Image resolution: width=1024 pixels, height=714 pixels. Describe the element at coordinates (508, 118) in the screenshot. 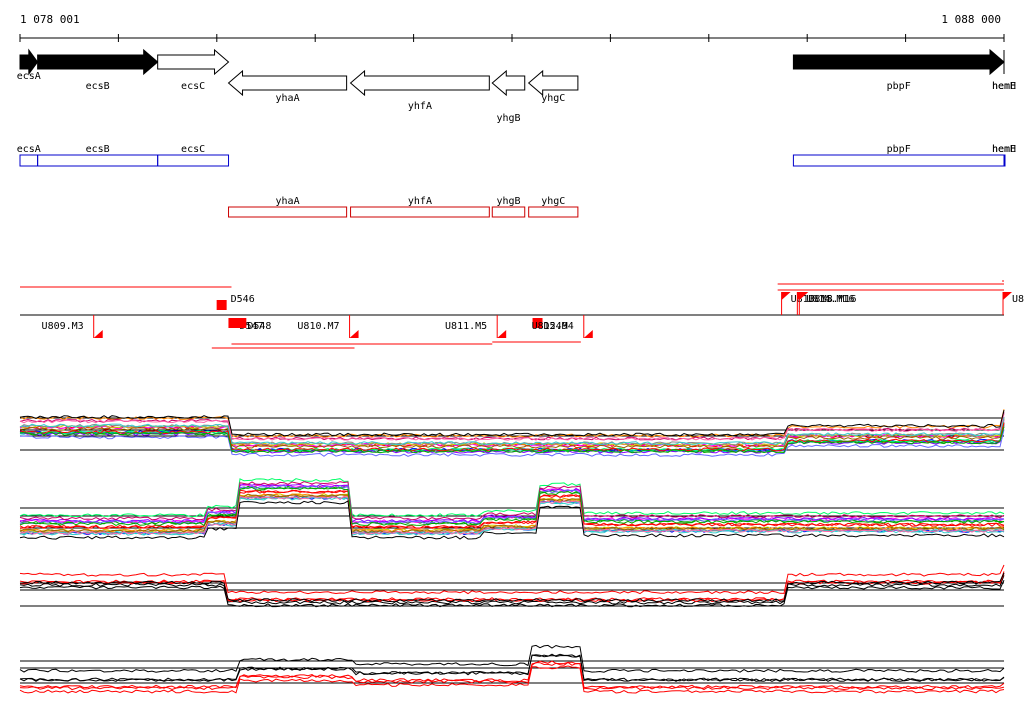

I see `gene-label-yhgB: yhgB` at that location.